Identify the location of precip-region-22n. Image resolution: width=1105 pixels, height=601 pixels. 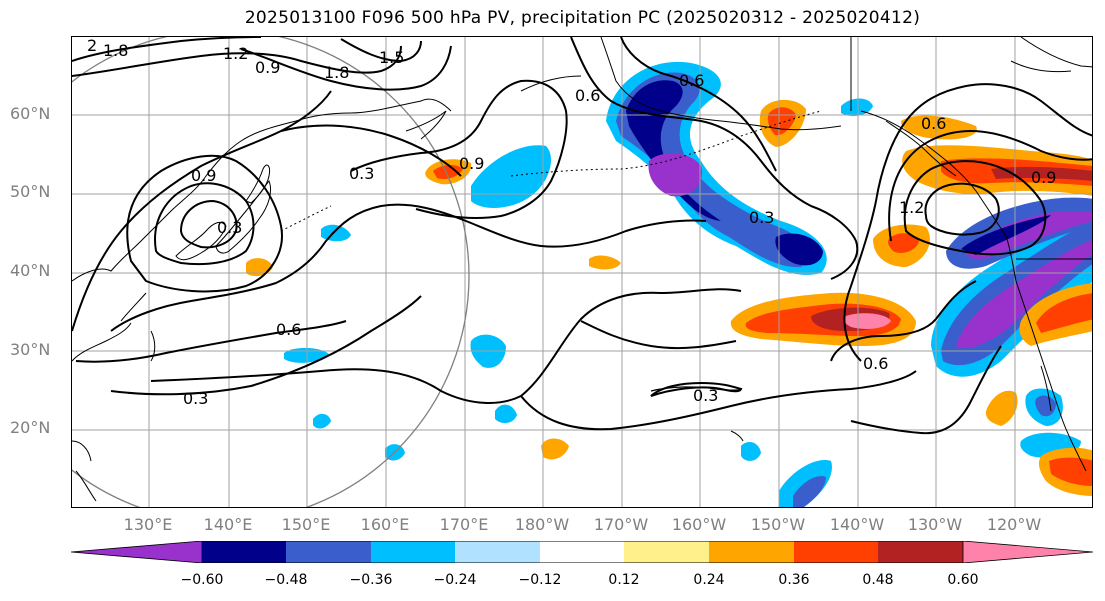
(506, 414).